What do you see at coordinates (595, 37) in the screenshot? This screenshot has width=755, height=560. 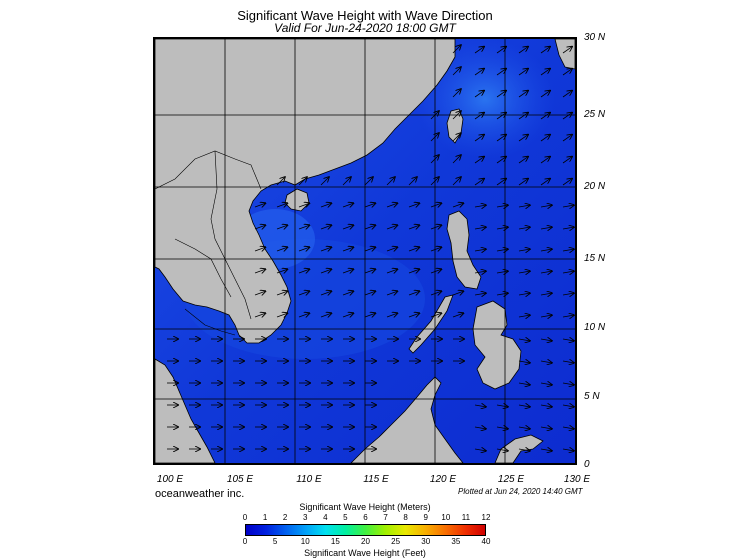 I see `lat-label-30n: 30 N` at bounding box center [595, 37].